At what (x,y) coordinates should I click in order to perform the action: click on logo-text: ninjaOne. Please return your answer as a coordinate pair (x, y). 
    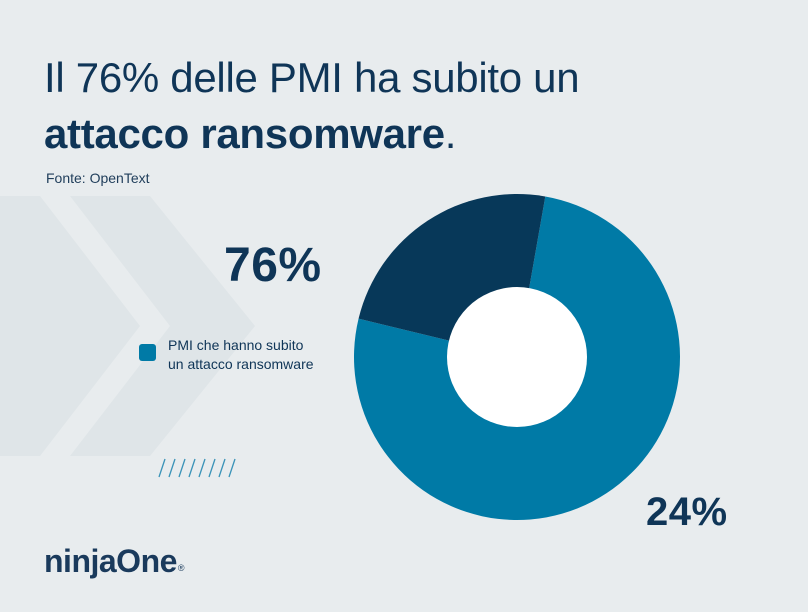
    Looking at the image, I should click on (110, 561).